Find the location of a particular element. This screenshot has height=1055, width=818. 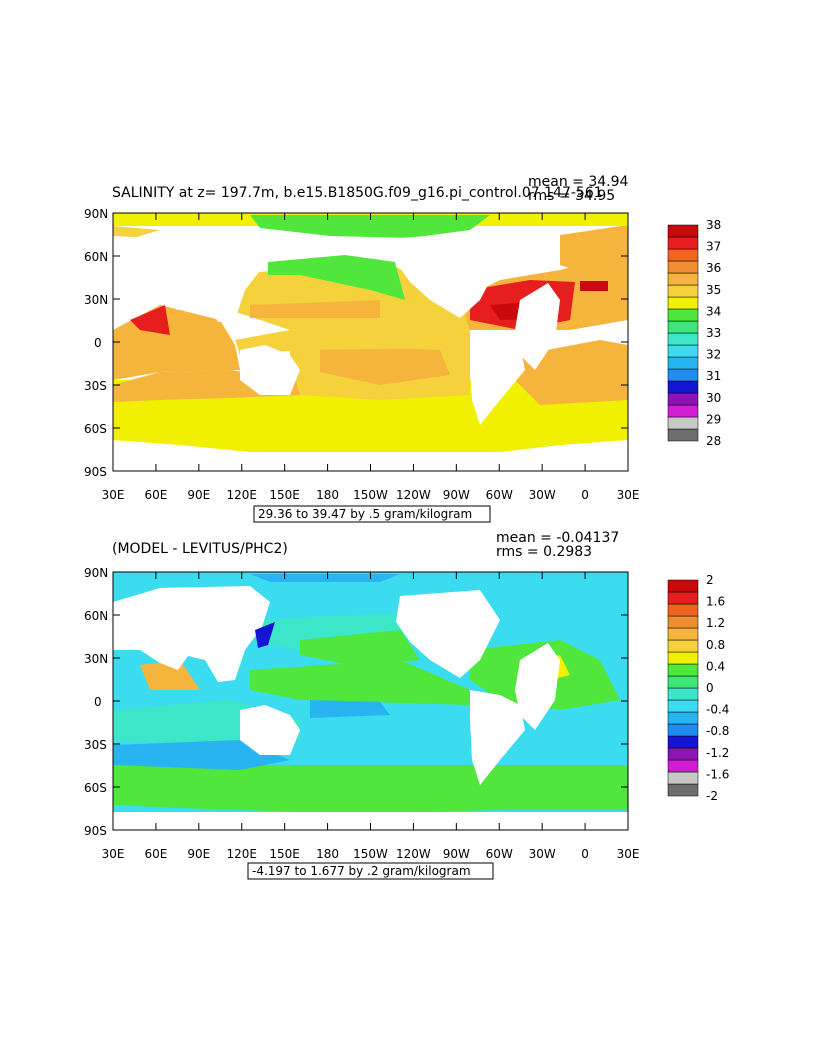

difference-lat-labels: 90N 60N 30N 0 30S 60S 90S is located at coordinates (96, 702).